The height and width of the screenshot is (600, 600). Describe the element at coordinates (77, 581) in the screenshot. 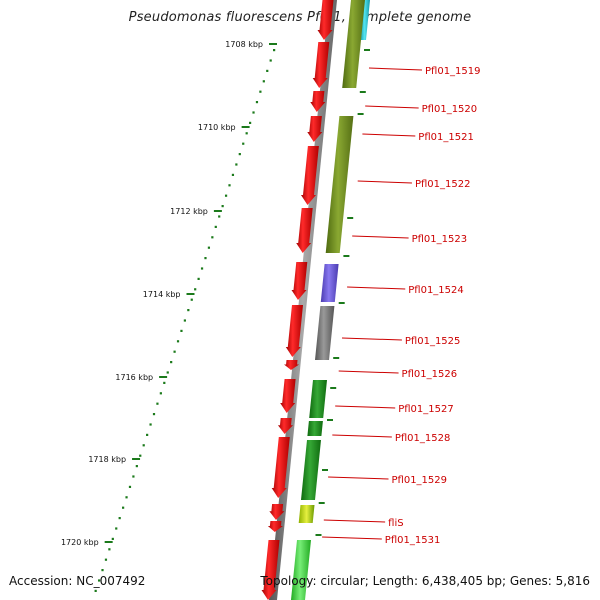

I see `accession-text: Accession: NC_007492` at that location.